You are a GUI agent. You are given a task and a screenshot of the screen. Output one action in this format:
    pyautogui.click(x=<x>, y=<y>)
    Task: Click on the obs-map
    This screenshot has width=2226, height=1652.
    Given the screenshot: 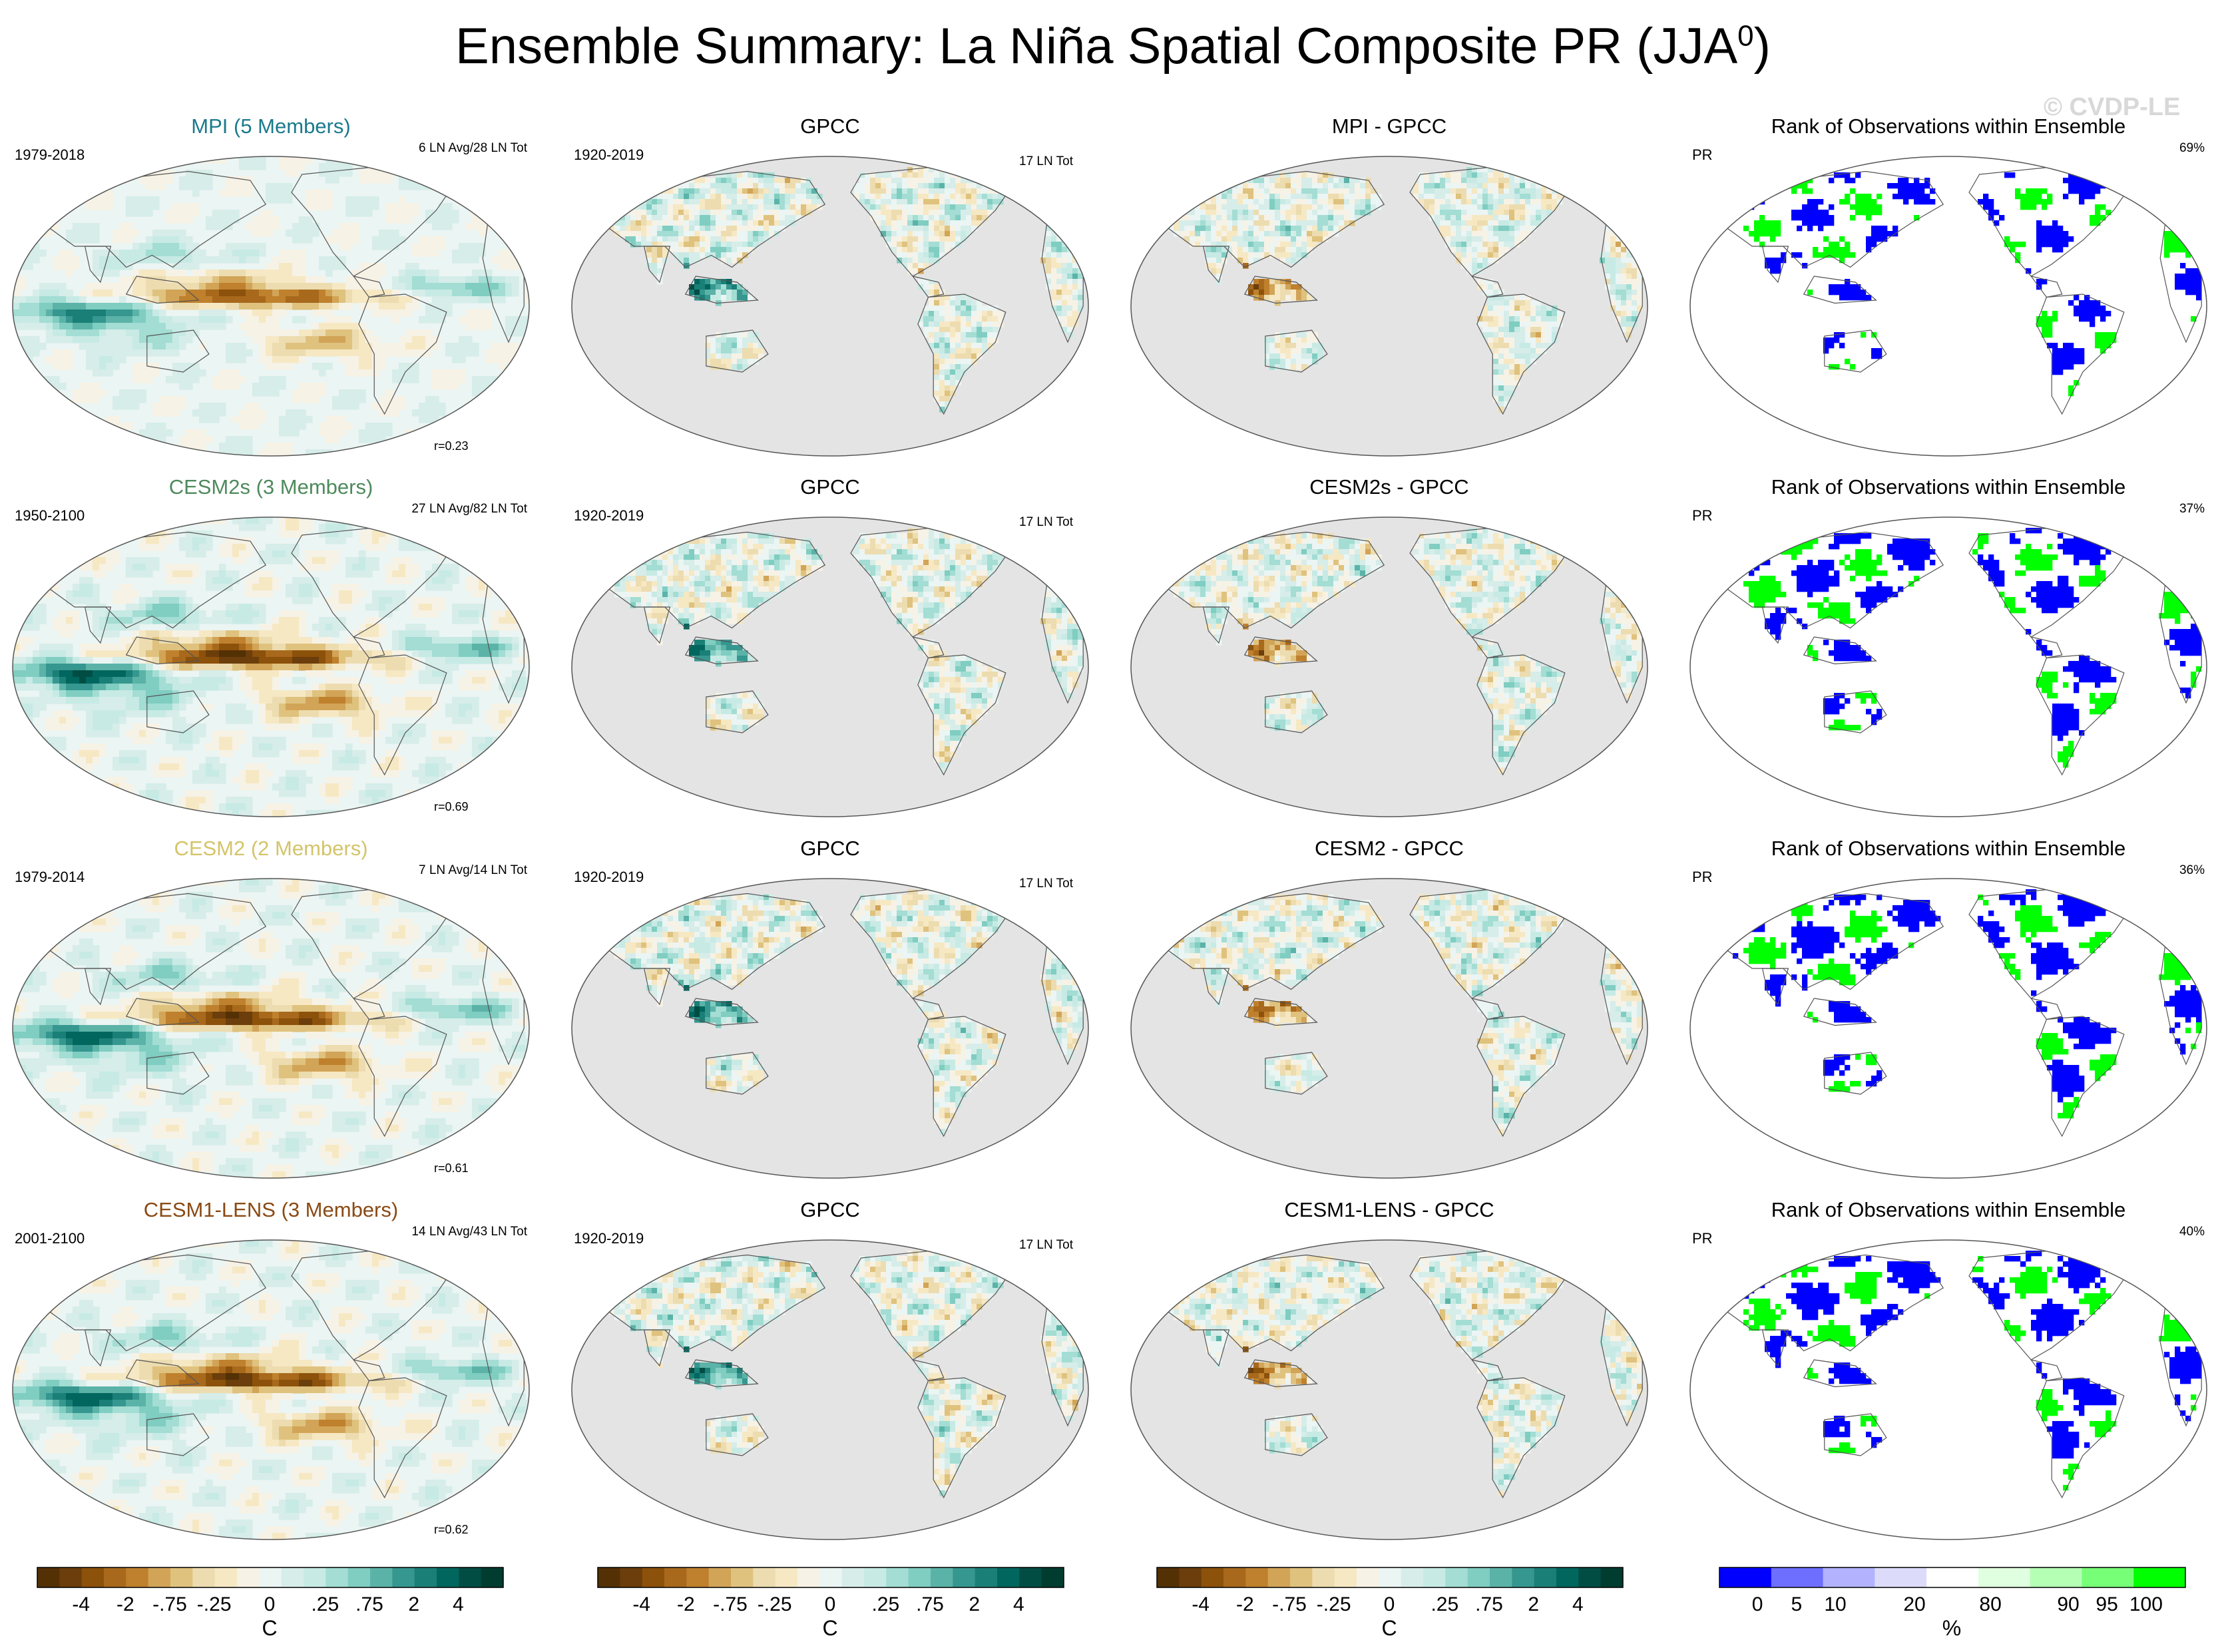 What is the action you would take?
    pyautogui.click(x=830, y=666)
    